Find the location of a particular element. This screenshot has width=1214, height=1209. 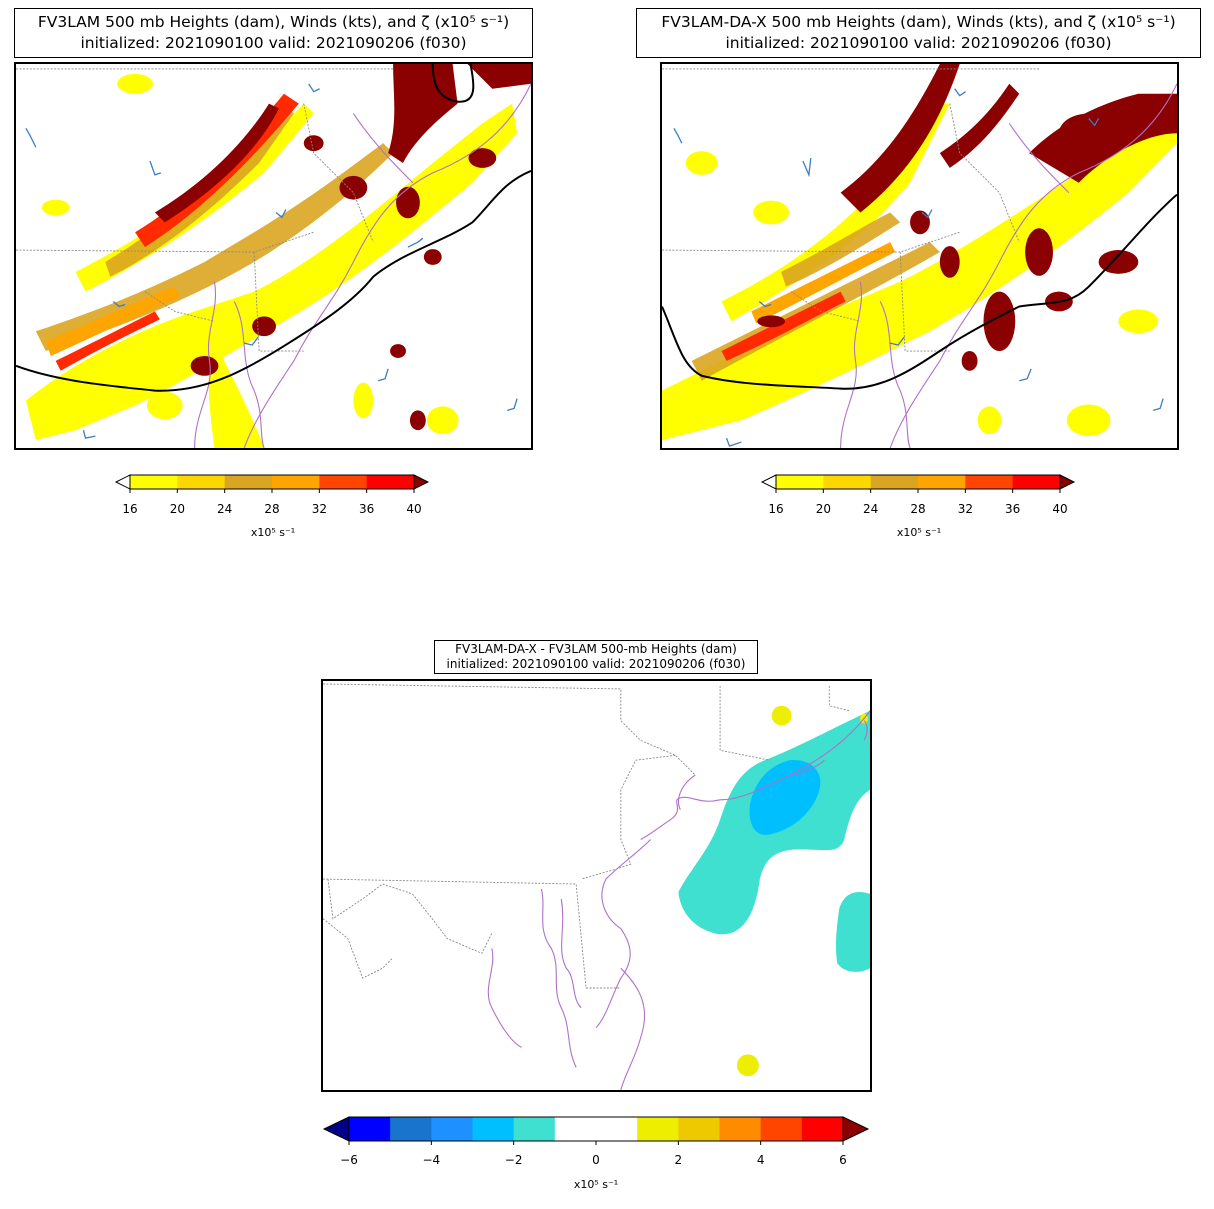

colorbar-2-swatches is located at coordinates (918, 483).